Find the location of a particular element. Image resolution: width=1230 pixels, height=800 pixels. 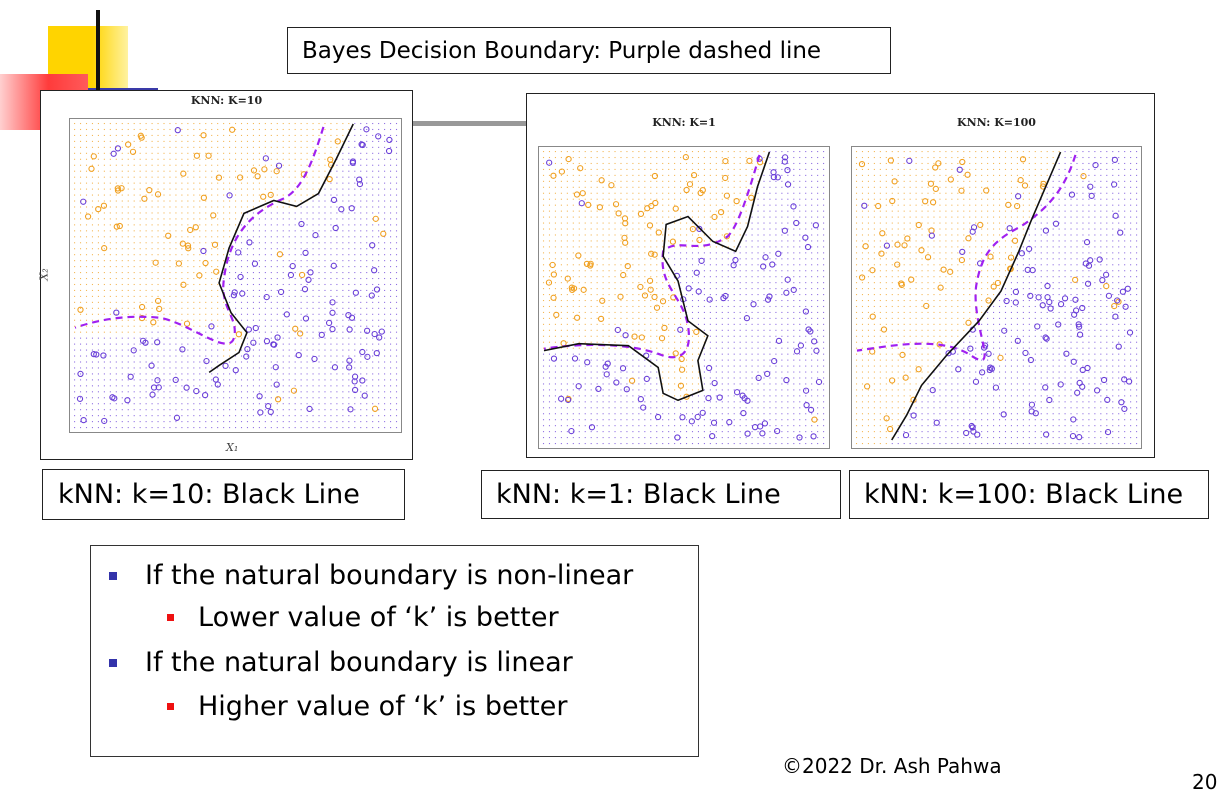

panel-k10-xlabel: X₁ is located at coordinates (232, 447).